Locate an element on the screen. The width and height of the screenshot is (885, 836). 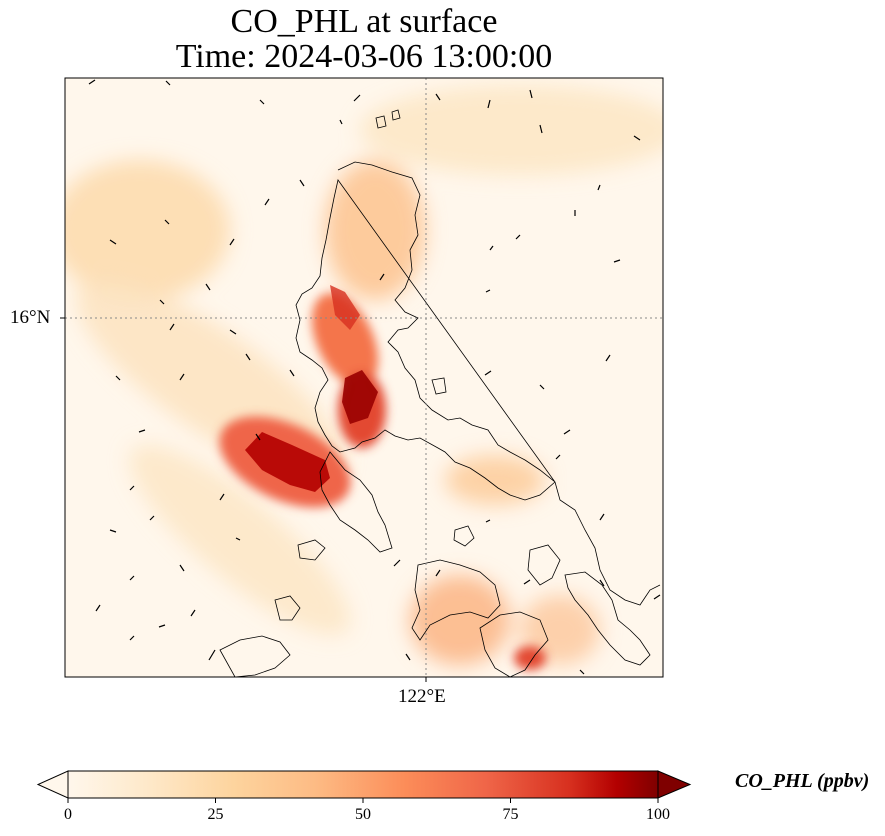
coastline-samar is located at coordinates (607, 618).